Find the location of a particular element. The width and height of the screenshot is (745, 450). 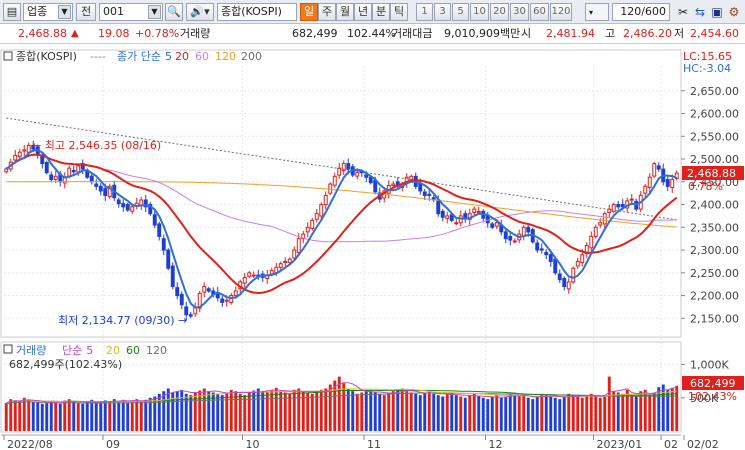

compare-icon: ⇆ is located at coordinates (700, 12).